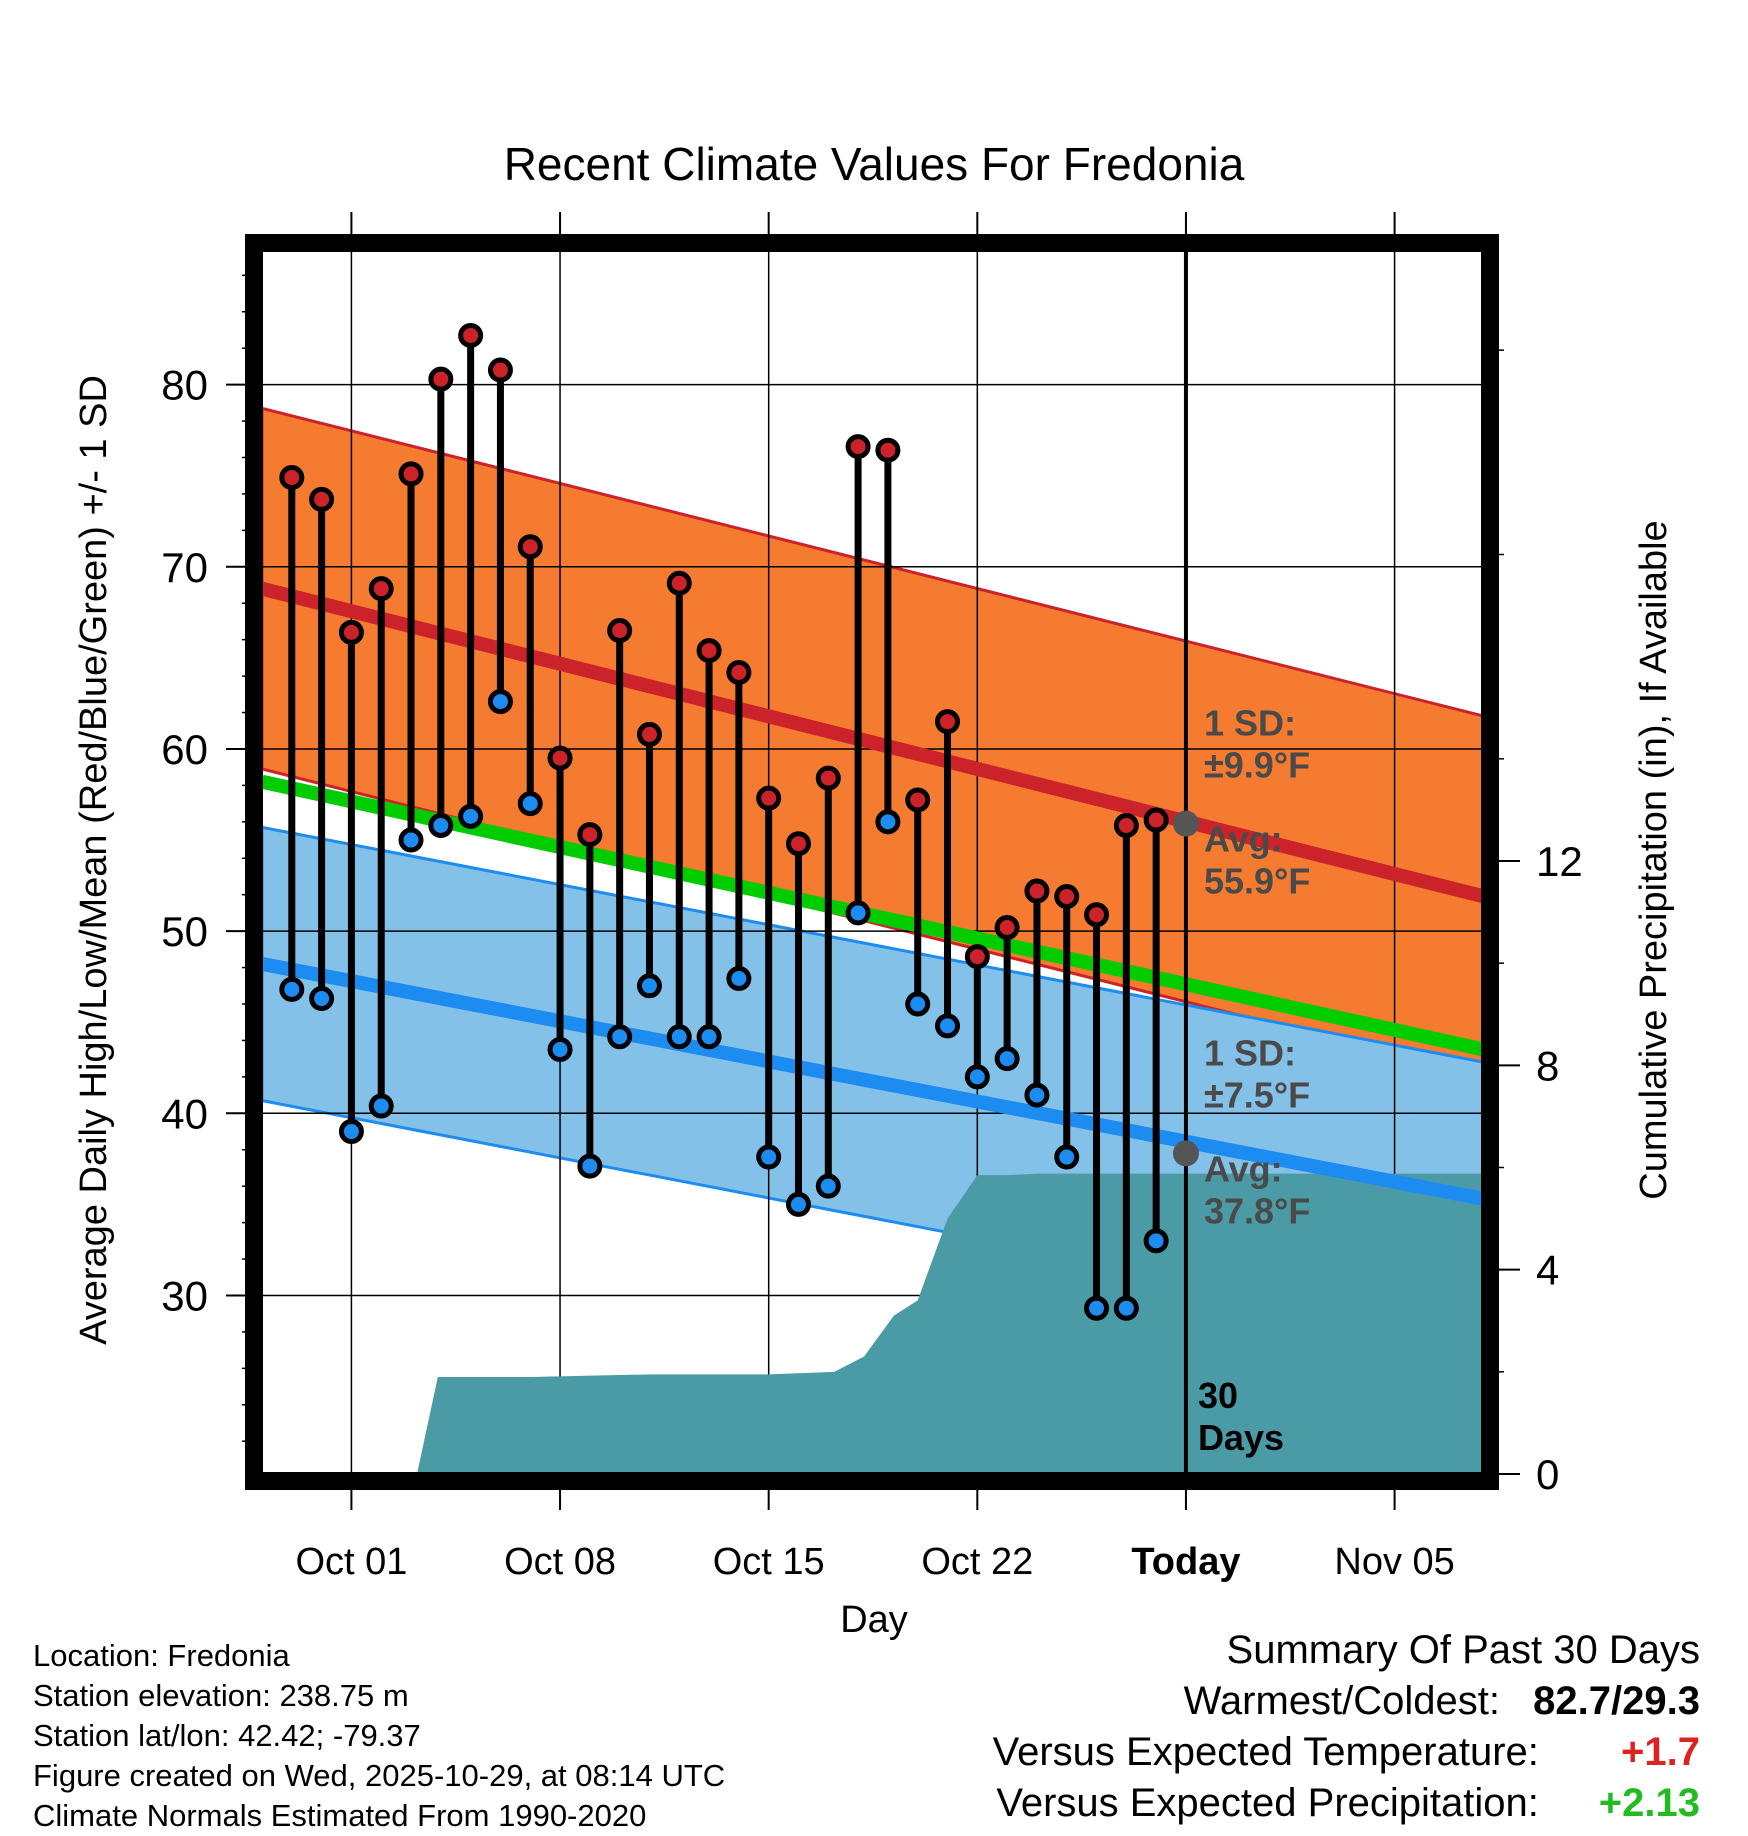  What do you see at coordinates (351, 1562) in the screenshot?
I see `x-tick-label: Oct 01` at bounding box center [351, 1562].